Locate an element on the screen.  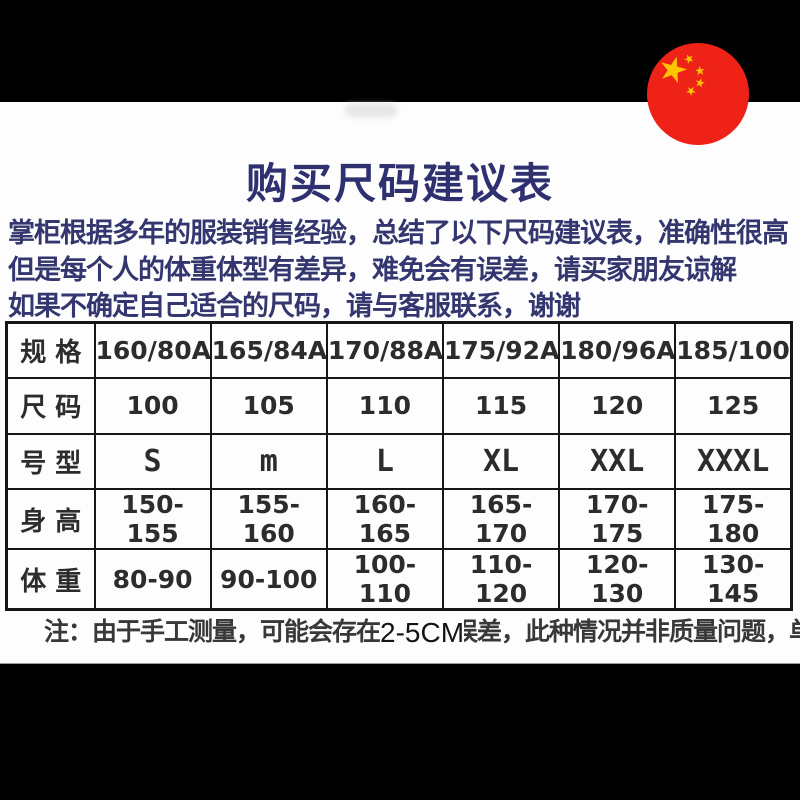
height-cell: 175-180 is located at coordinates (733, 519).